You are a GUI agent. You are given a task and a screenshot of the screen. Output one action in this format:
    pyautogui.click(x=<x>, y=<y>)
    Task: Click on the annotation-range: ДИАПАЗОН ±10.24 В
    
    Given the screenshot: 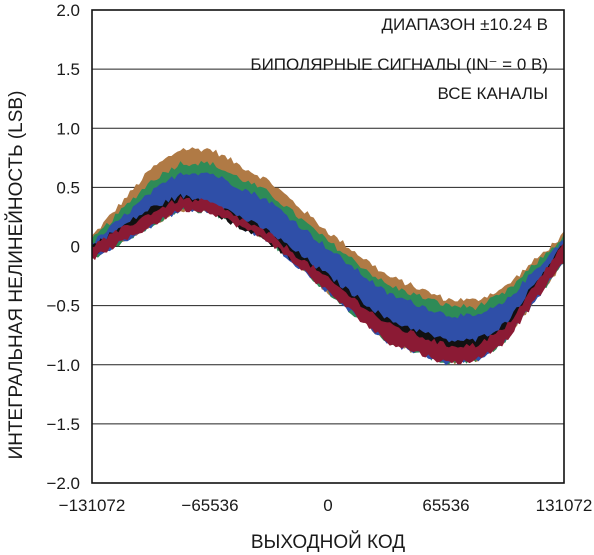 What is the action you would take?
    pyautogui.click(x=465, y=24)
    